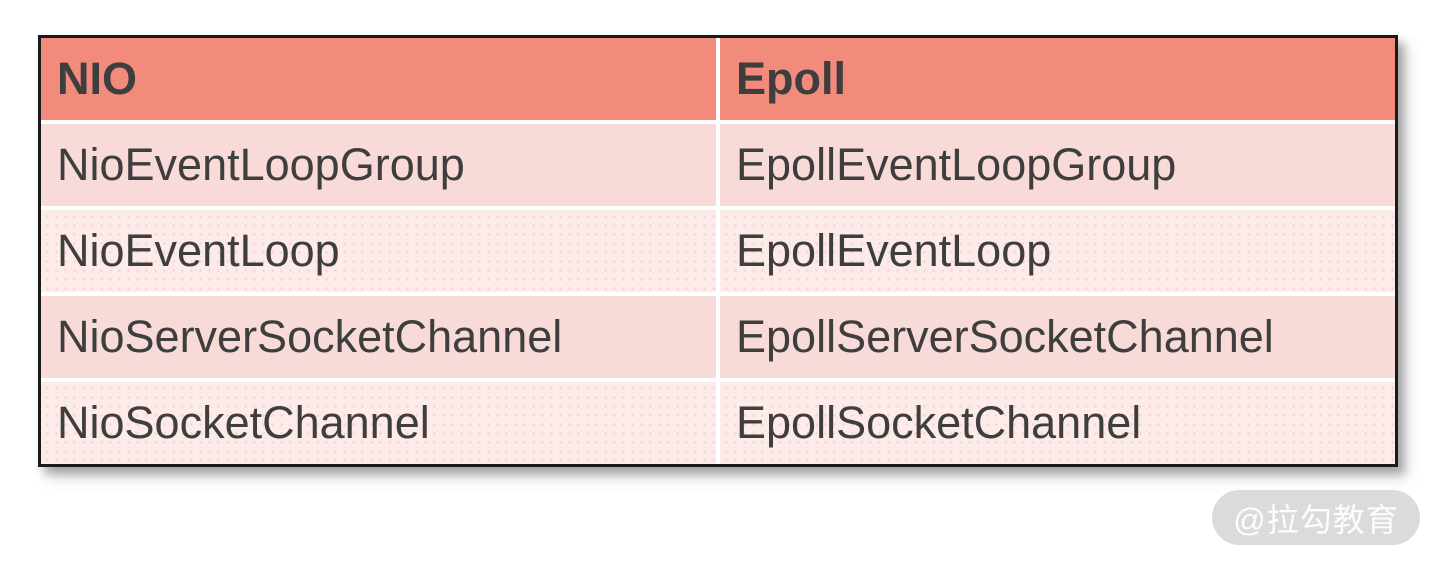  Describe the element at coordinates (1057, 251) in the screenshot. I see `table-cell-epoll-eventloop: EpollEventLoop` at that location.